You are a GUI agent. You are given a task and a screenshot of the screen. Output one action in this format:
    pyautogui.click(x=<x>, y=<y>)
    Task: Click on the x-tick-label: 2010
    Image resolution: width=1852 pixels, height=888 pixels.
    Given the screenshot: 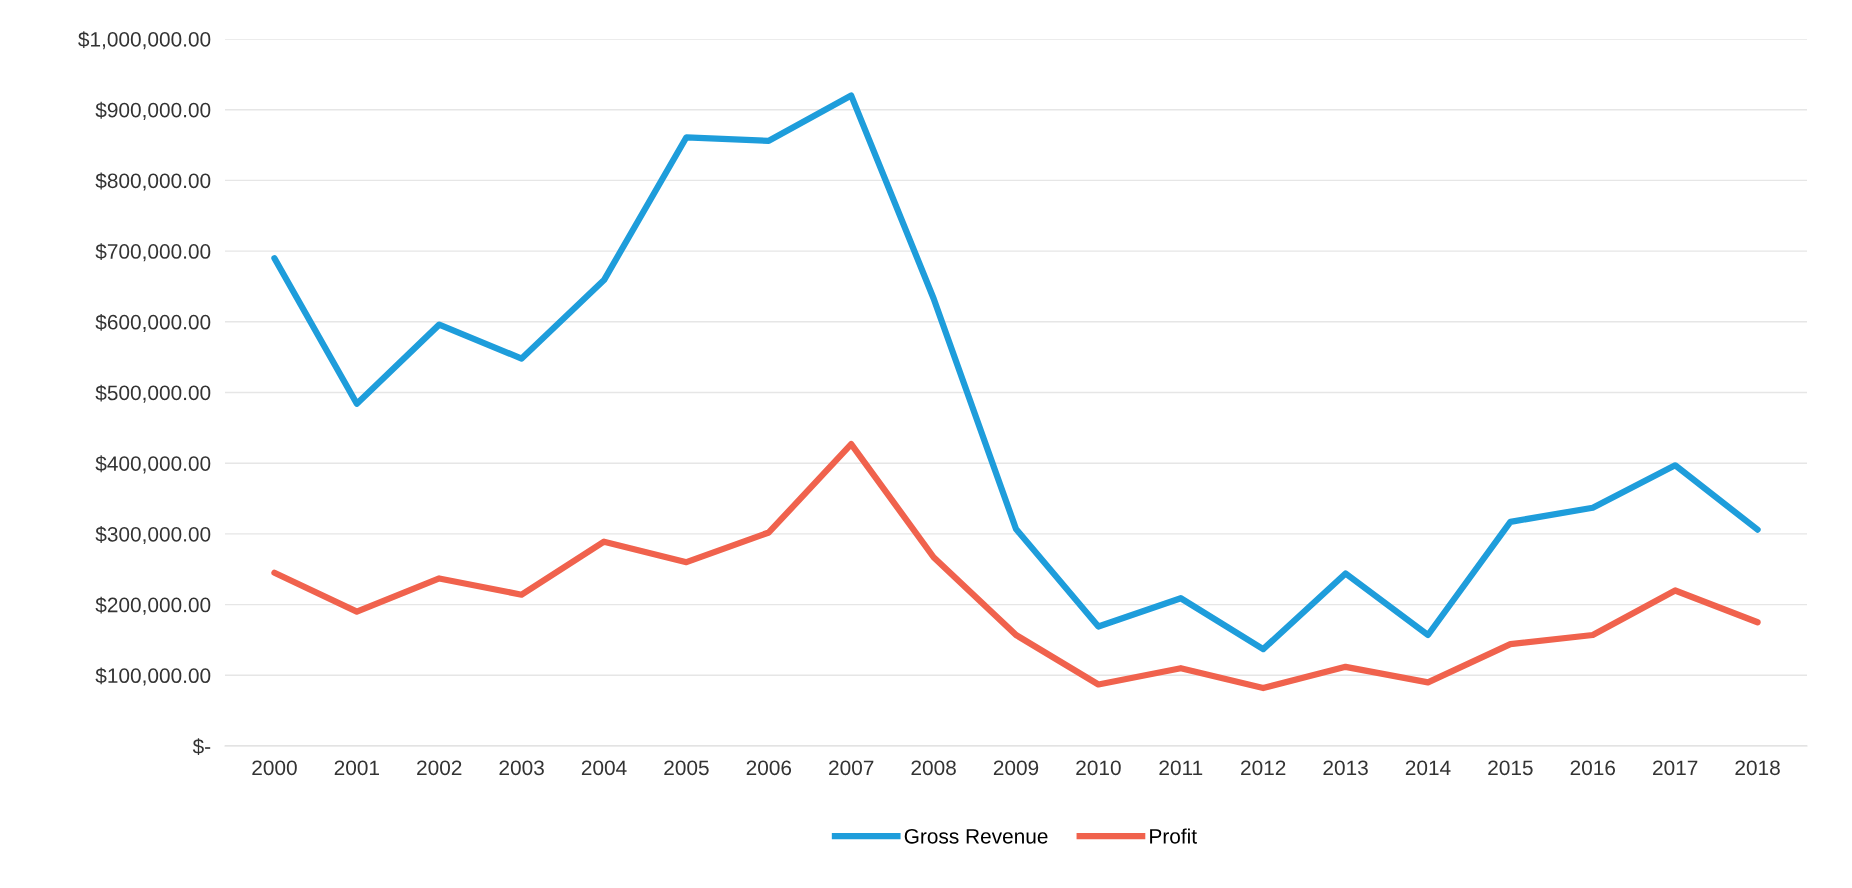 What is the action you would take?
    pyautogui.click(x=1098, y=768)
    